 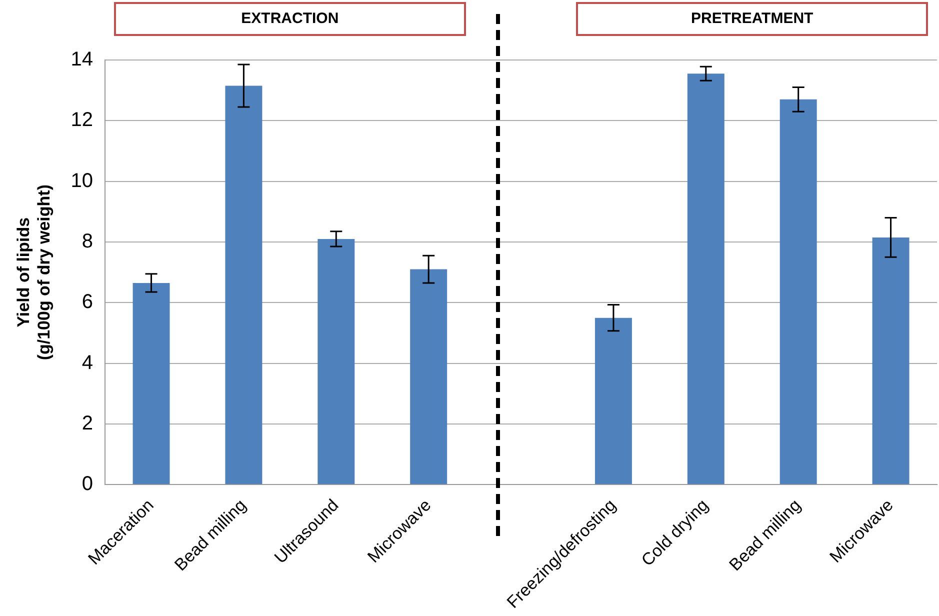 I want to click on y-tick-label: 8, so click(x=88, y=241).